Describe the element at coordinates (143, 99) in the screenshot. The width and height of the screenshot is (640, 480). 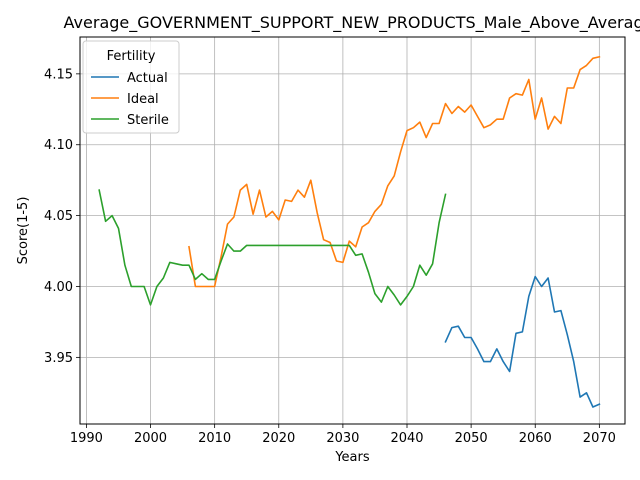
I see `legend-label-ideal: Ideal` at that location.